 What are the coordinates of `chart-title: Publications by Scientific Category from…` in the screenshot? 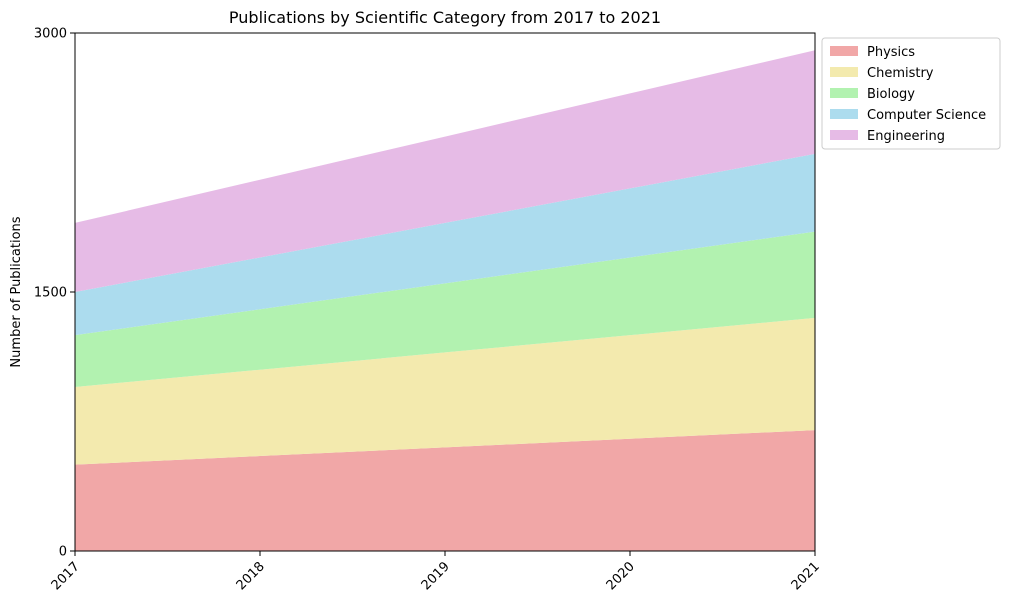 It's located at (445, 17).